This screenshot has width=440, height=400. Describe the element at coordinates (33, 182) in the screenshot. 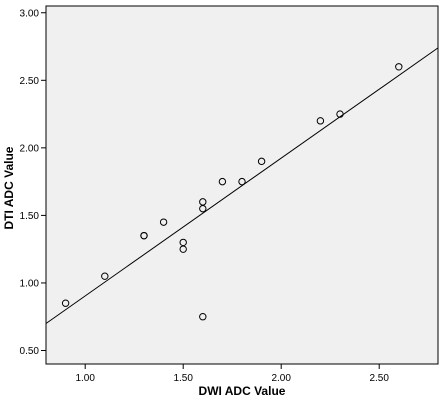

I see `y-axis-ticks: 0.50 1.00 1.50 2.00 2.50 3.00` at that location.